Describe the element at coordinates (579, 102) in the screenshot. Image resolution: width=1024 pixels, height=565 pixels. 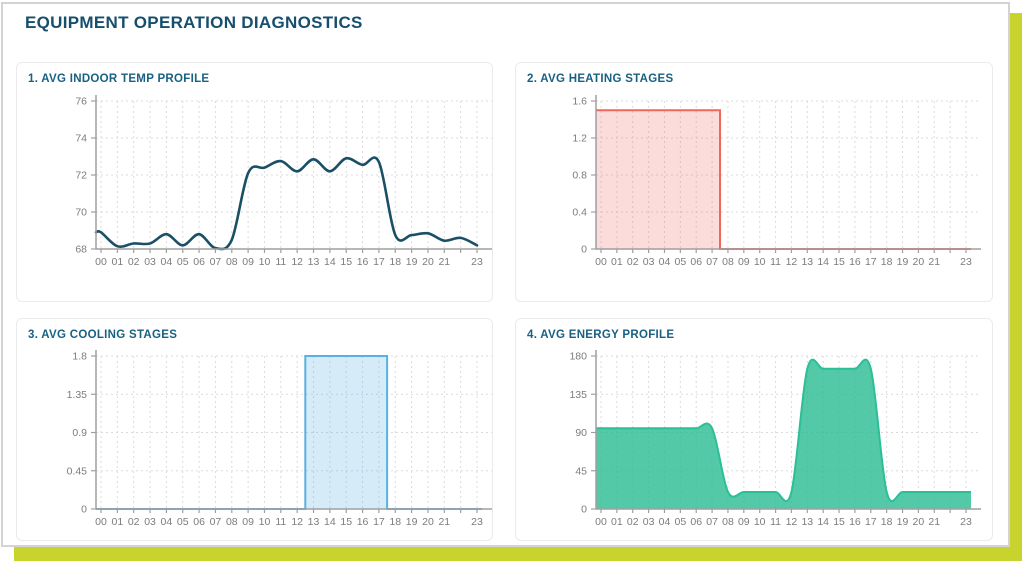
I see `svg-text: 1.6` at that location.